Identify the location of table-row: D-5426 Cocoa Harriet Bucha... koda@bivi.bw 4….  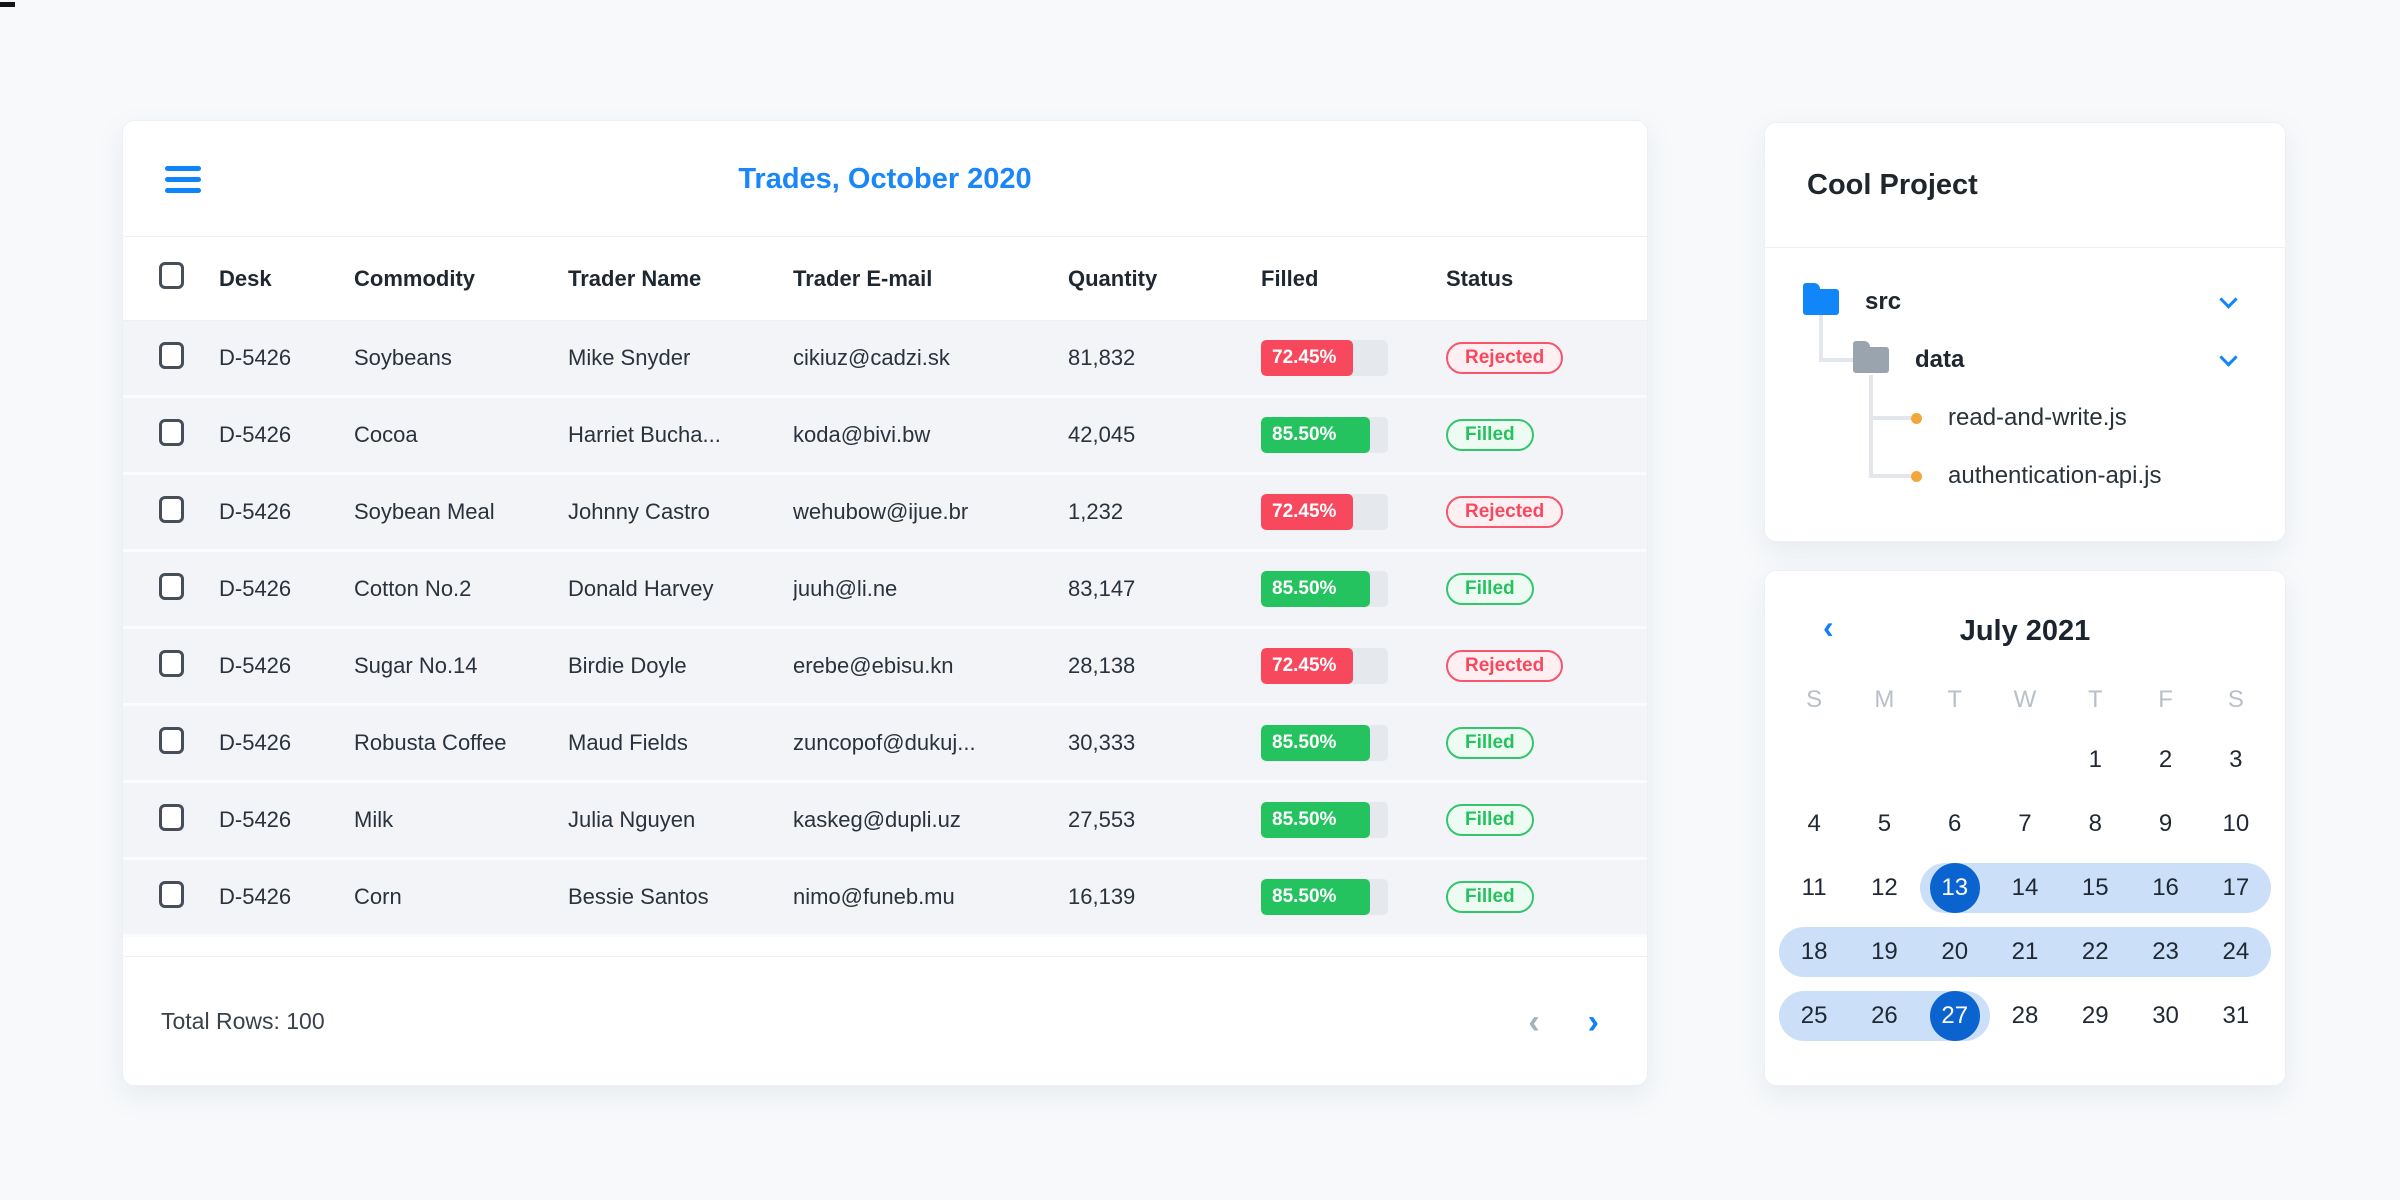
(885, 436).